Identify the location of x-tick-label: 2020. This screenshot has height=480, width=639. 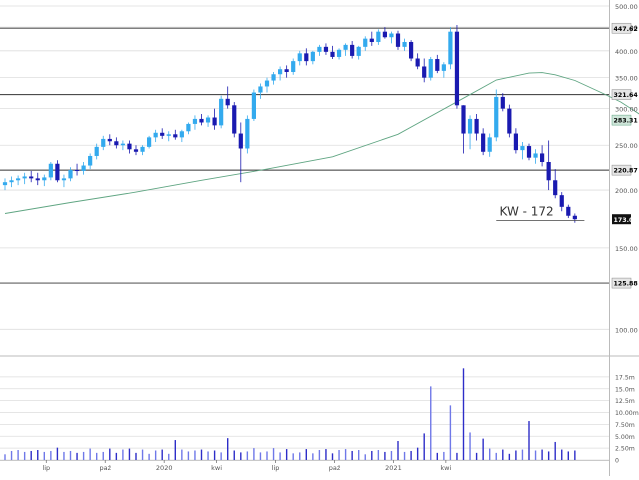
(164, 468).